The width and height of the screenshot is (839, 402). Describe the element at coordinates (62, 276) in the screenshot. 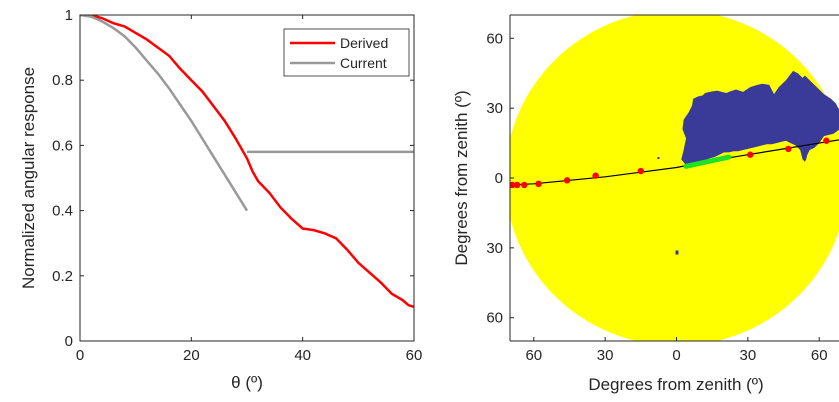

I see `left-ytick-label: 0.2` at that location.